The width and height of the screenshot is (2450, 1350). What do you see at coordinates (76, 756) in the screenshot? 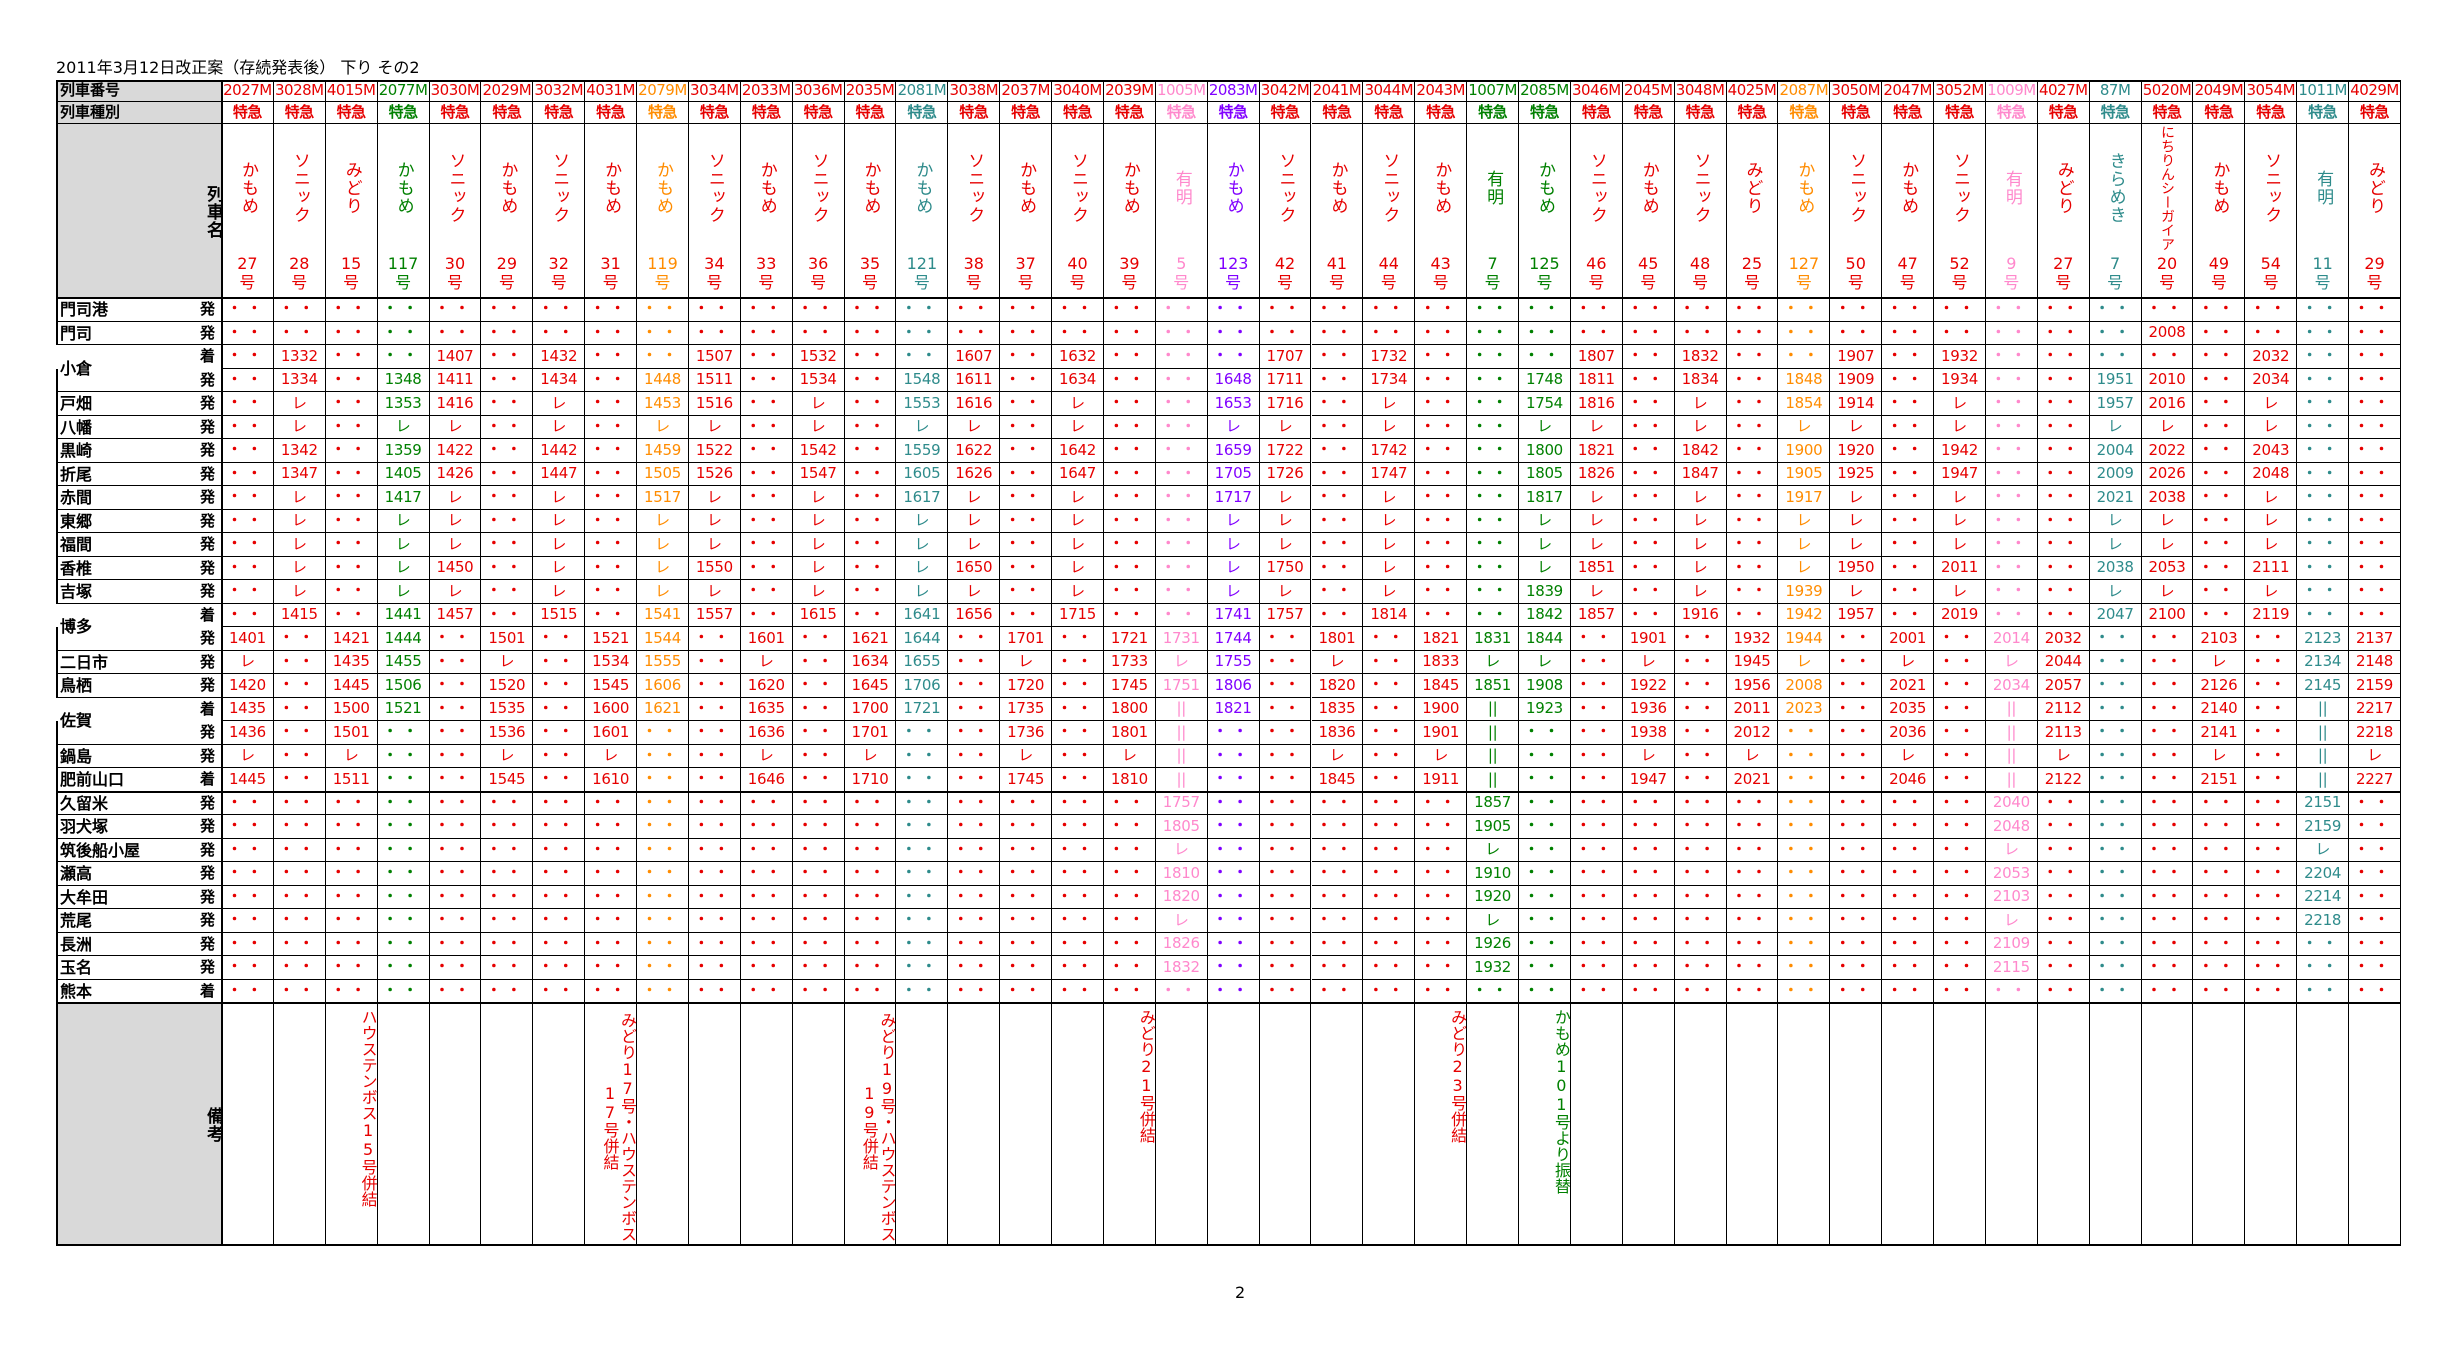
I see `station-name: 鍋島` at bounding box center [76, 756].